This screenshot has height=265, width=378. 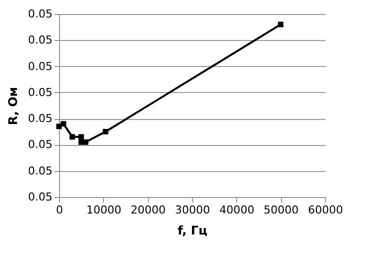 What do you see at coordinates (325, 210) in the screenshot?
I see `x-tick-label: 60000` at bounding box center [325, 210].